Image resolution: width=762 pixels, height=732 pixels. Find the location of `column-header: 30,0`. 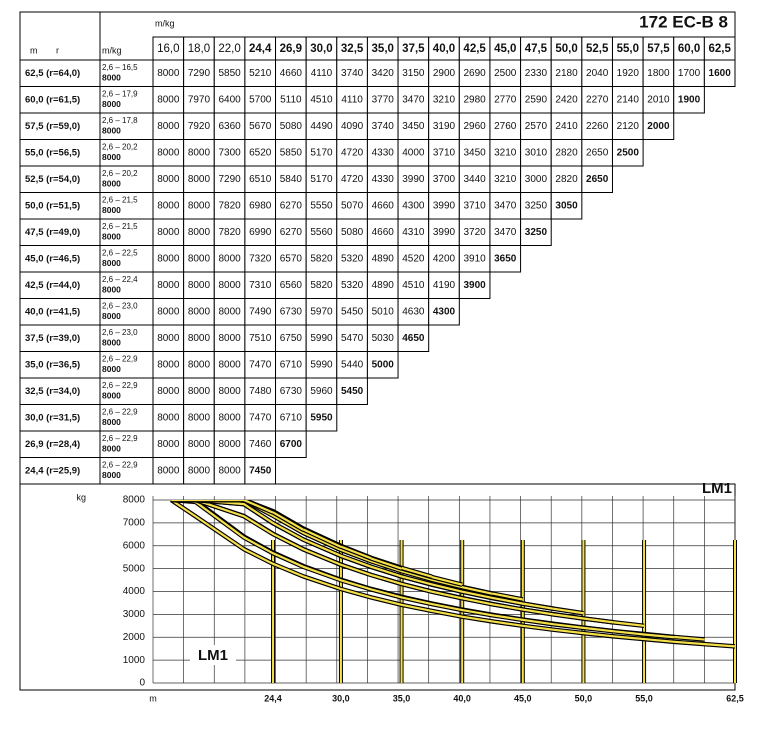

column-header: 30,0 is located at coordinates (321, 49).